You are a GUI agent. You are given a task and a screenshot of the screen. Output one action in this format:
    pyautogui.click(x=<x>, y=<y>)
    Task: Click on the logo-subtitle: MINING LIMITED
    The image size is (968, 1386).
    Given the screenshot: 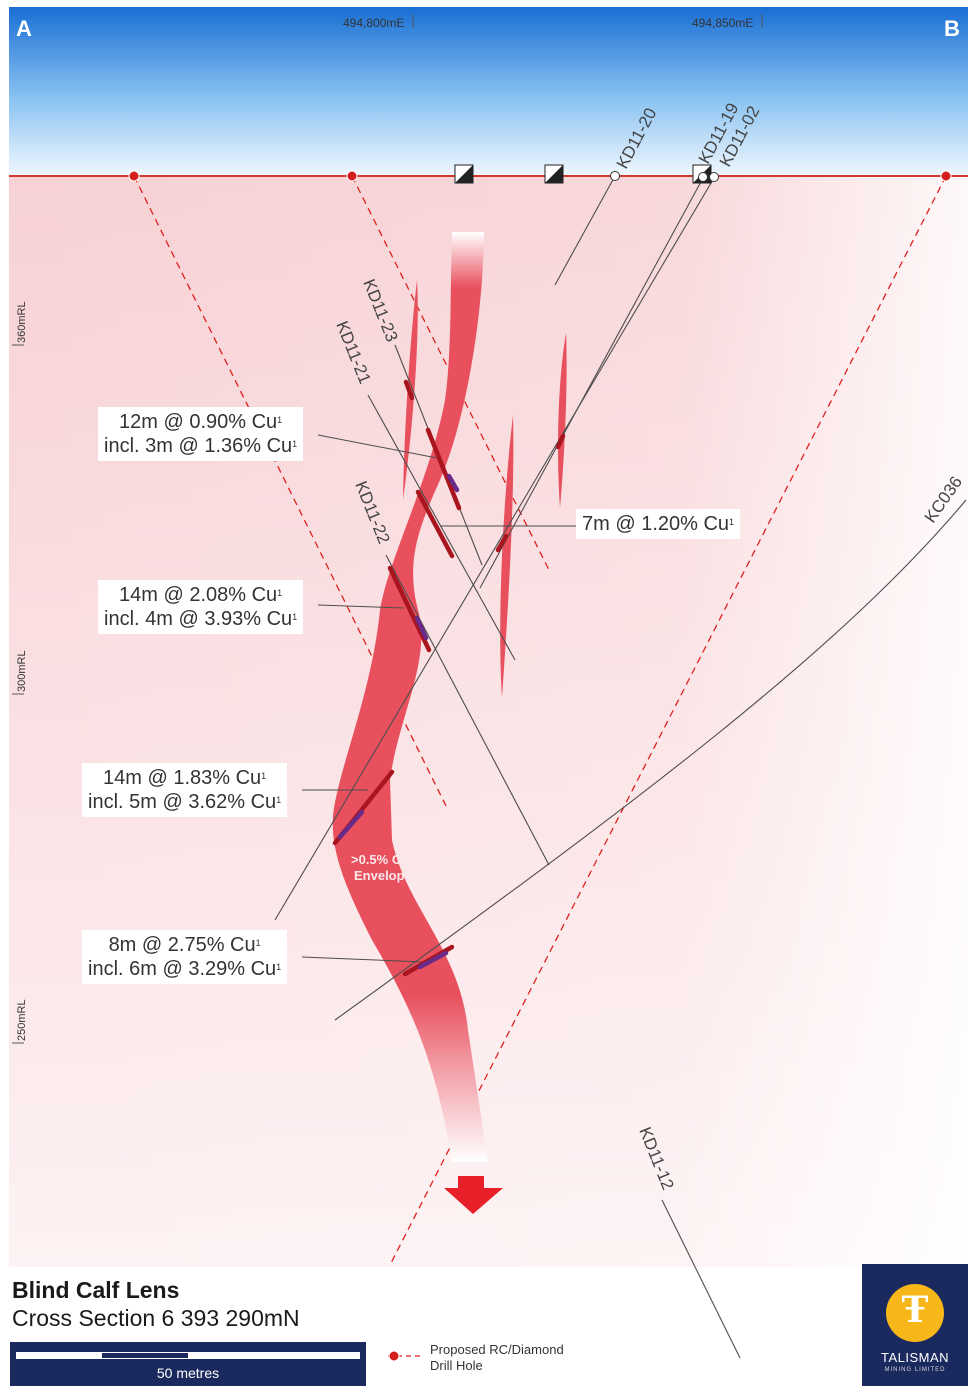 What is the action you would take?
    pyautogui.click(x=915, y=1370)
    